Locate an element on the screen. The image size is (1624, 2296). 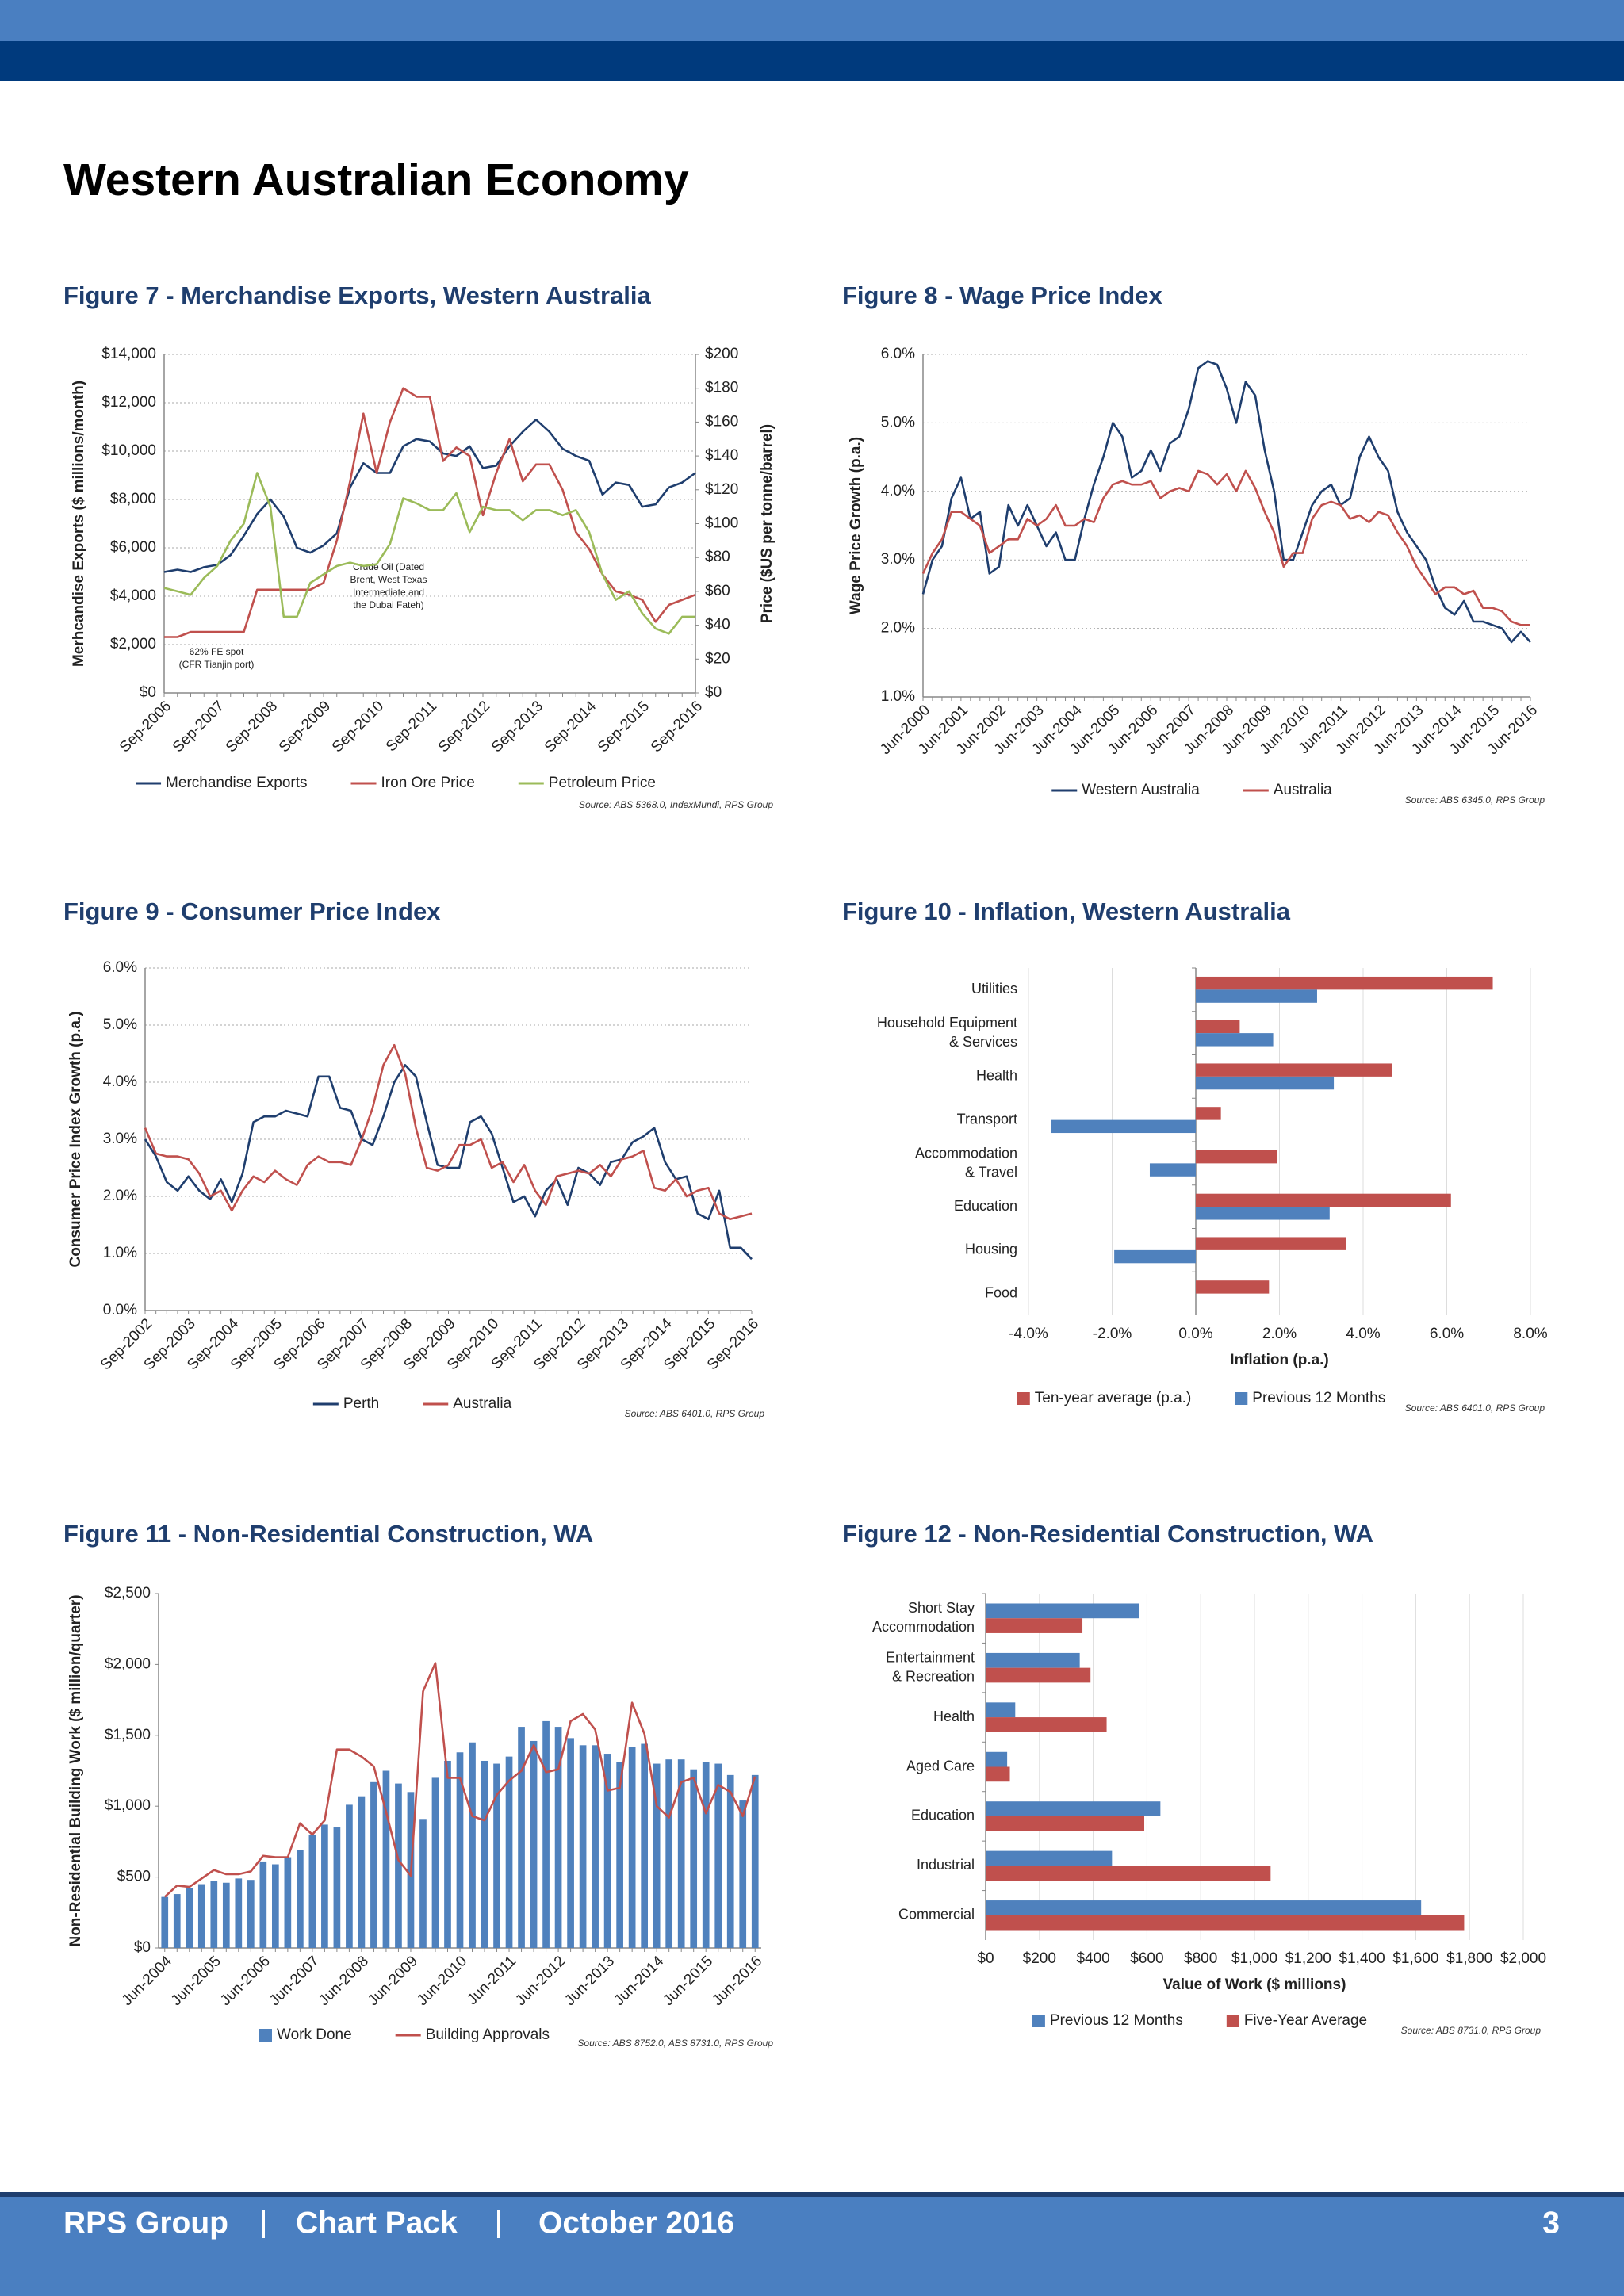
x-tick-label: Jun-2004 is located at coordinates (147, 1981).